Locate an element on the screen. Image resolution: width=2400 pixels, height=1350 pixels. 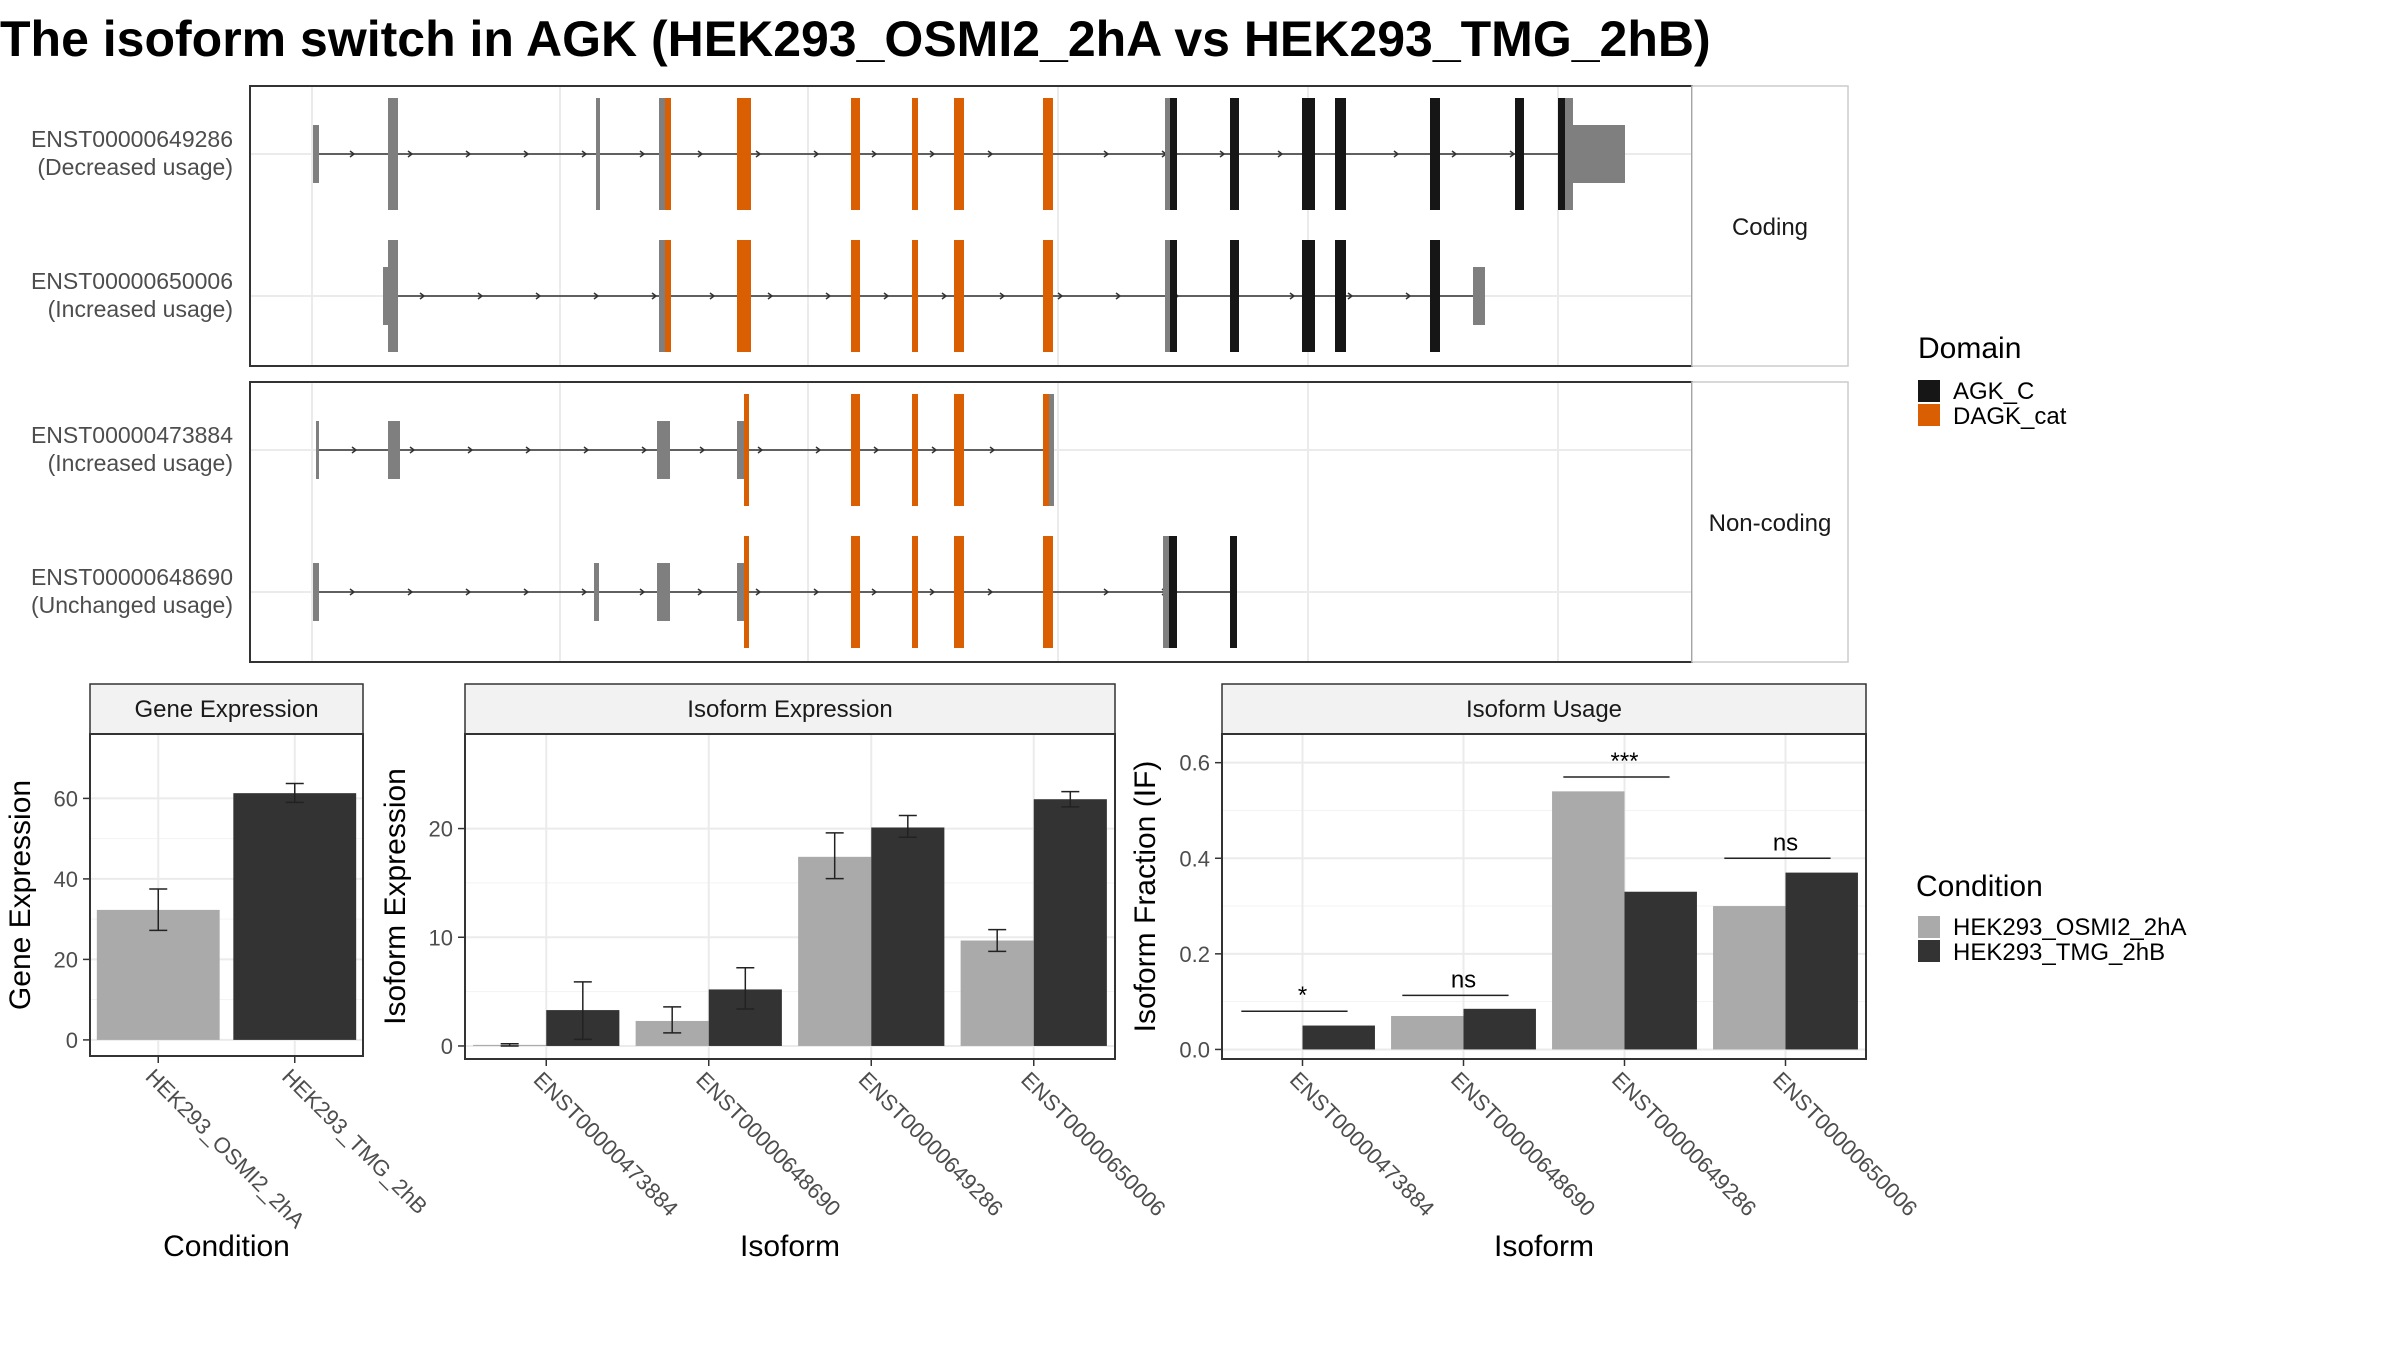
y-tick-label: 60 is located at coordinates (66, 798).